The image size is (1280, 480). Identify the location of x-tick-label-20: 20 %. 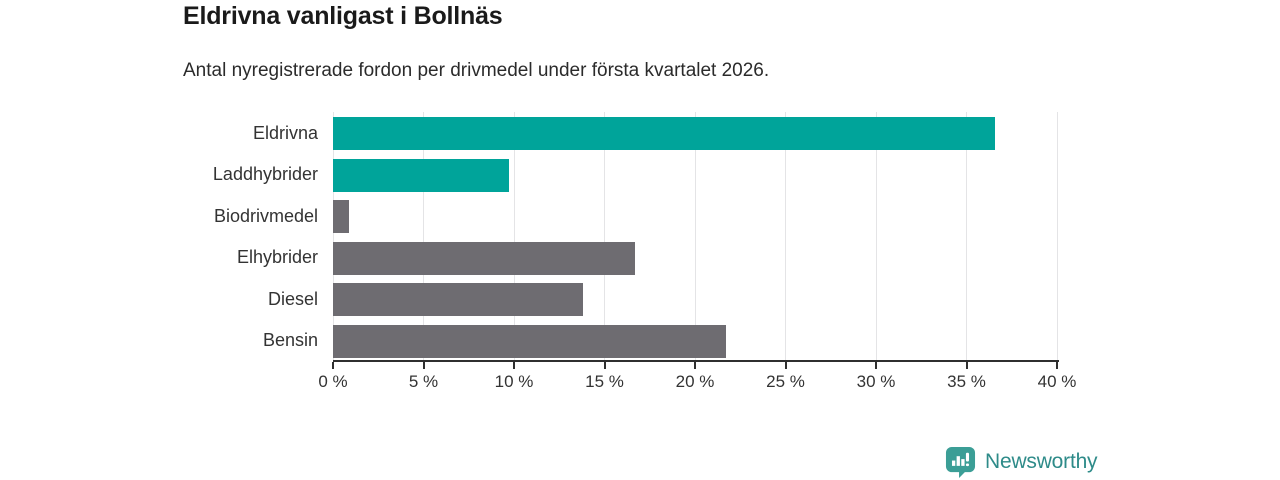
(695, 381).